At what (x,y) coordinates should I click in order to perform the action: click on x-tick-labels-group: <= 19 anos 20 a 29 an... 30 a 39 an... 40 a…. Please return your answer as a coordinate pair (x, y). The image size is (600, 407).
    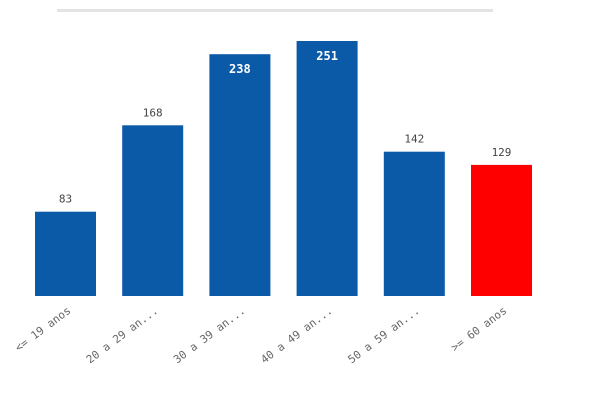
    Looking at the image, I should click on (261, 335).